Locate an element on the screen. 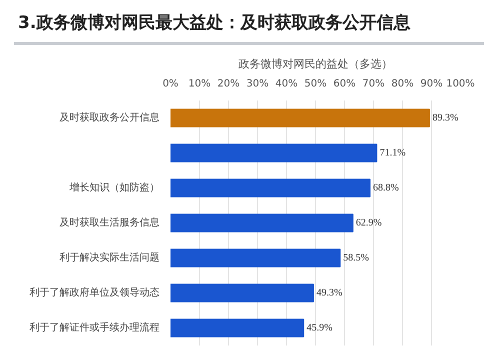 The image size is (500, 362). y-tick-label: 利于解决实际生活问题 is located at coordinates (110, 258).